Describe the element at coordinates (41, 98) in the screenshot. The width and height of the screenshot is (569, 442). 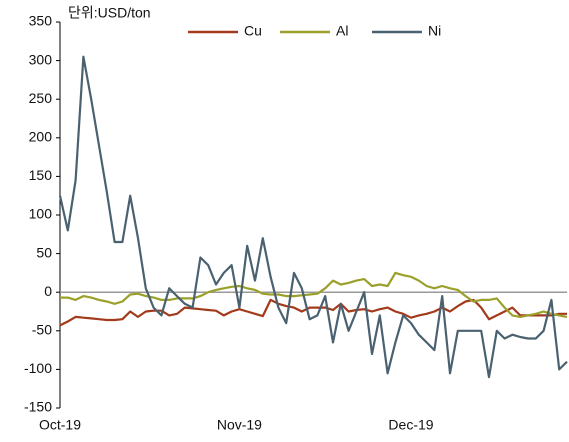
I see `y-tick-label: 250` at that location.